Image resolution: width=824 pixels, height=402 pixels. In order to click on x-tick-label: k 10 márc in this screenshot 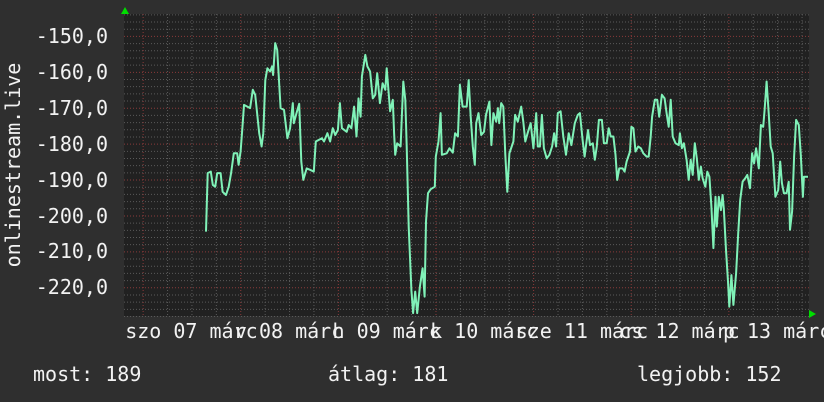, I will do `click(484, 331)`.